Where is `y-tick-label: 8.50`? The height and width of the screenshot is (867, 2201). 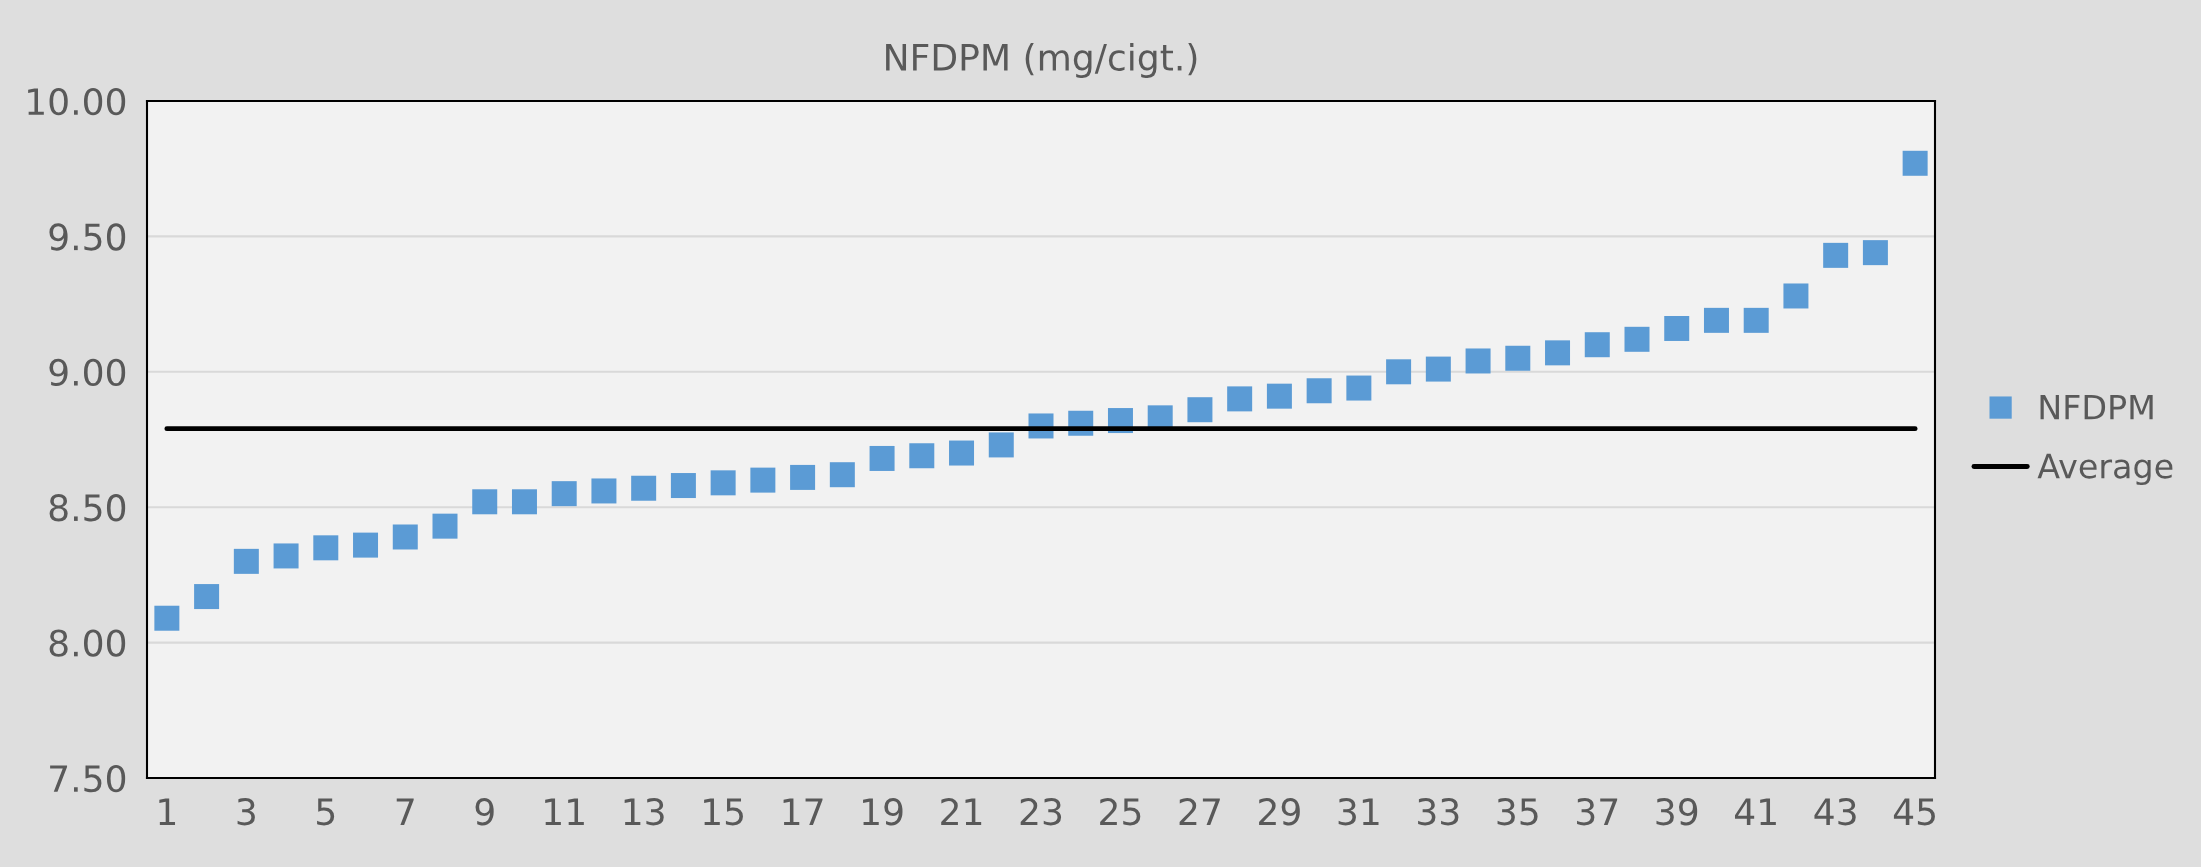
y-tick-label: 8.50 is located at coordinates (87, 508).